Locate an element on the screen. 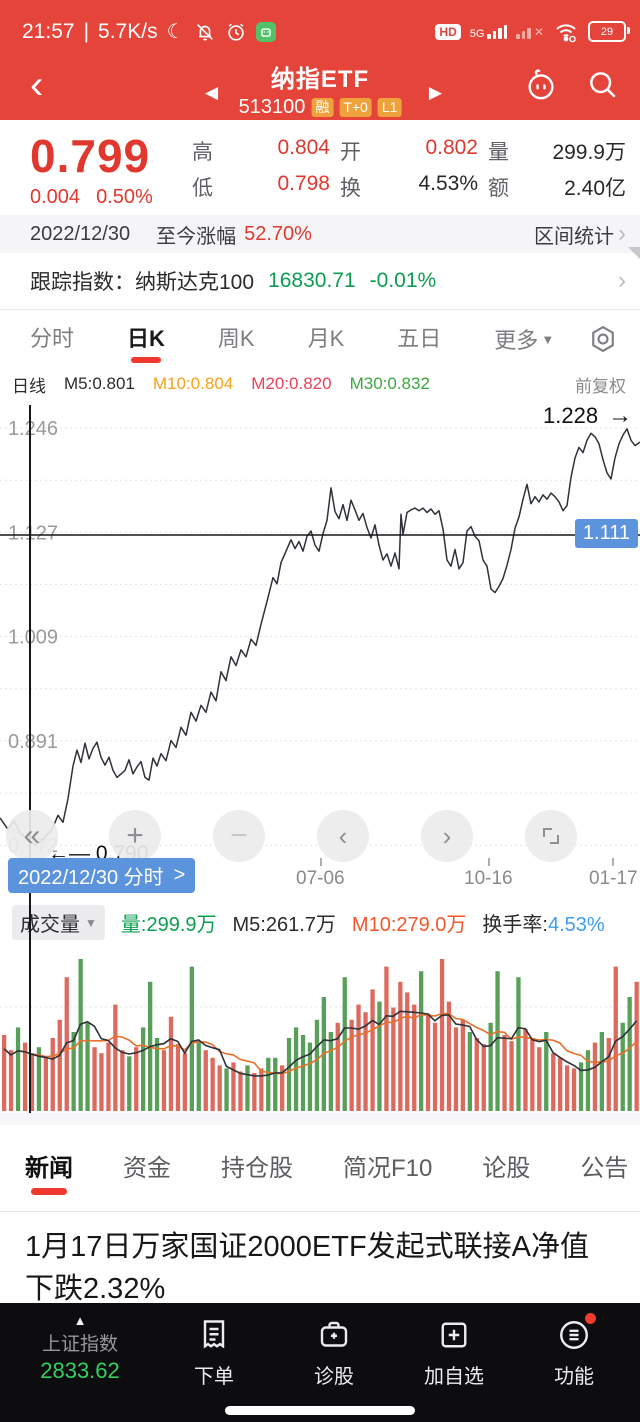  network-speed: 5.7K/s is located at coordinates (128, 31).